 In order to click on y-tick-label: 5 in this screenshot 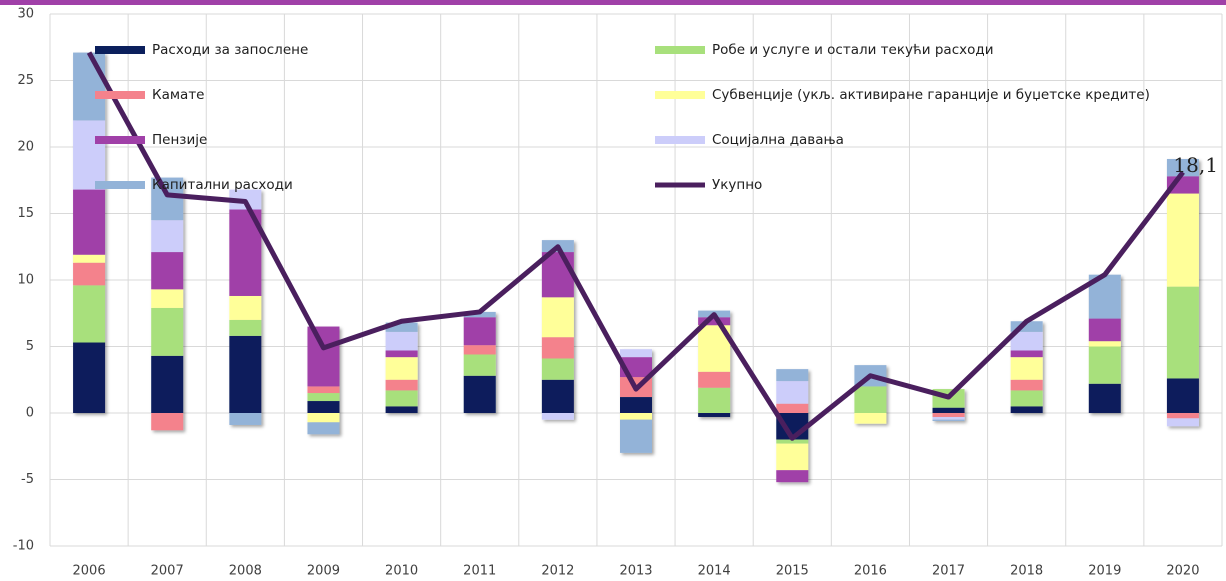, I will do `click(30, 346)`.